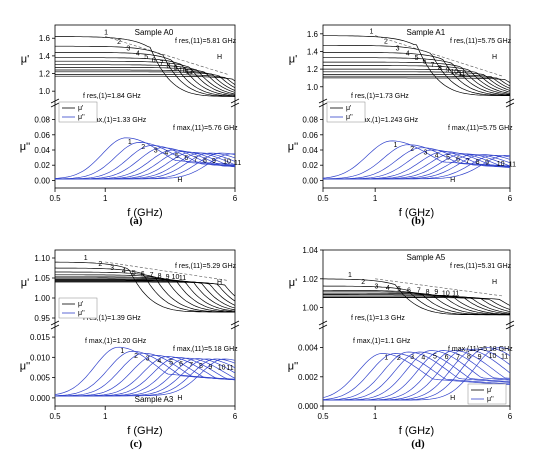 This screenshot has width=550, height=453. Describe the element at coordinates (310, 150) in the screenshot. I see `y-tick-label-lower: 0.04` at that location.